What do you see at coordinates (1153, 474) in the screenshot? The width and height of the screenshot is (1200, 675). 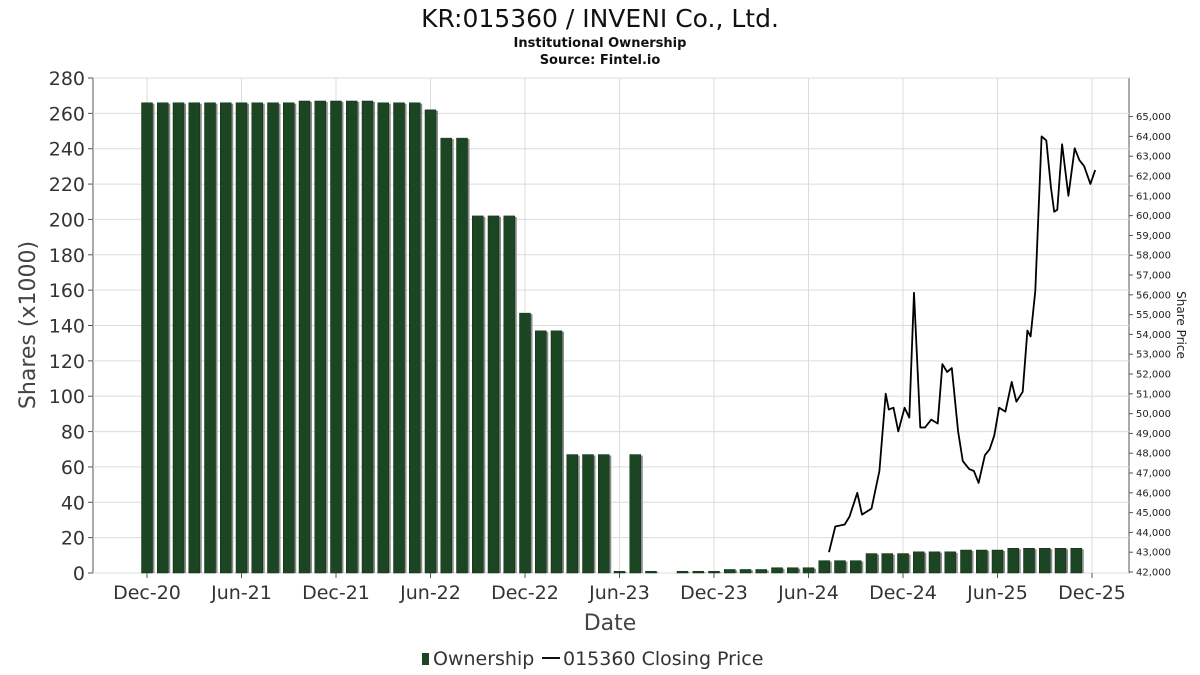 I see `y2-tick-label: 47,000` at bounding box center [1153, 474].